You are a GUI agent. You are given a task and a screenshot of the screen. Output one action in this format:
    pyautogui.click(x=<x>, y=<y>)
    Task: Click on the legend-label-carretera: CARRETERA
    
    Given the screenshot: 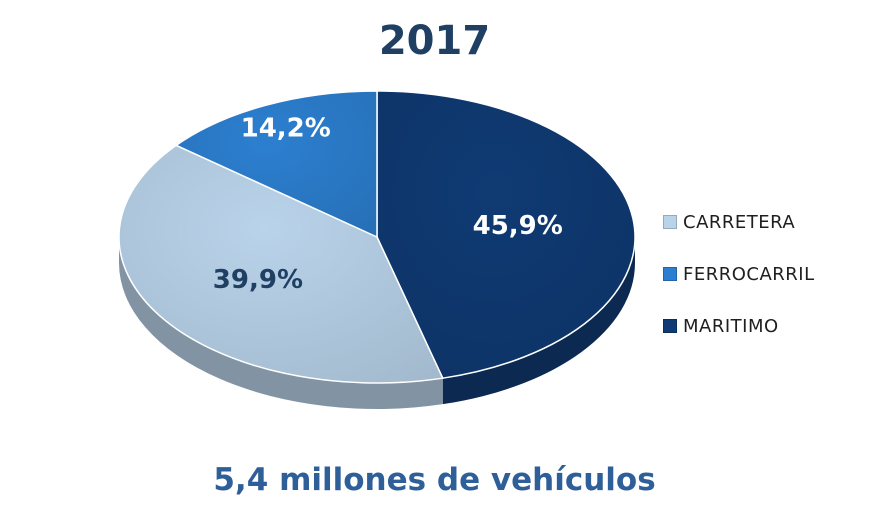 What is the action you would take?
    pyautogui.click(x=739, y=222)
    